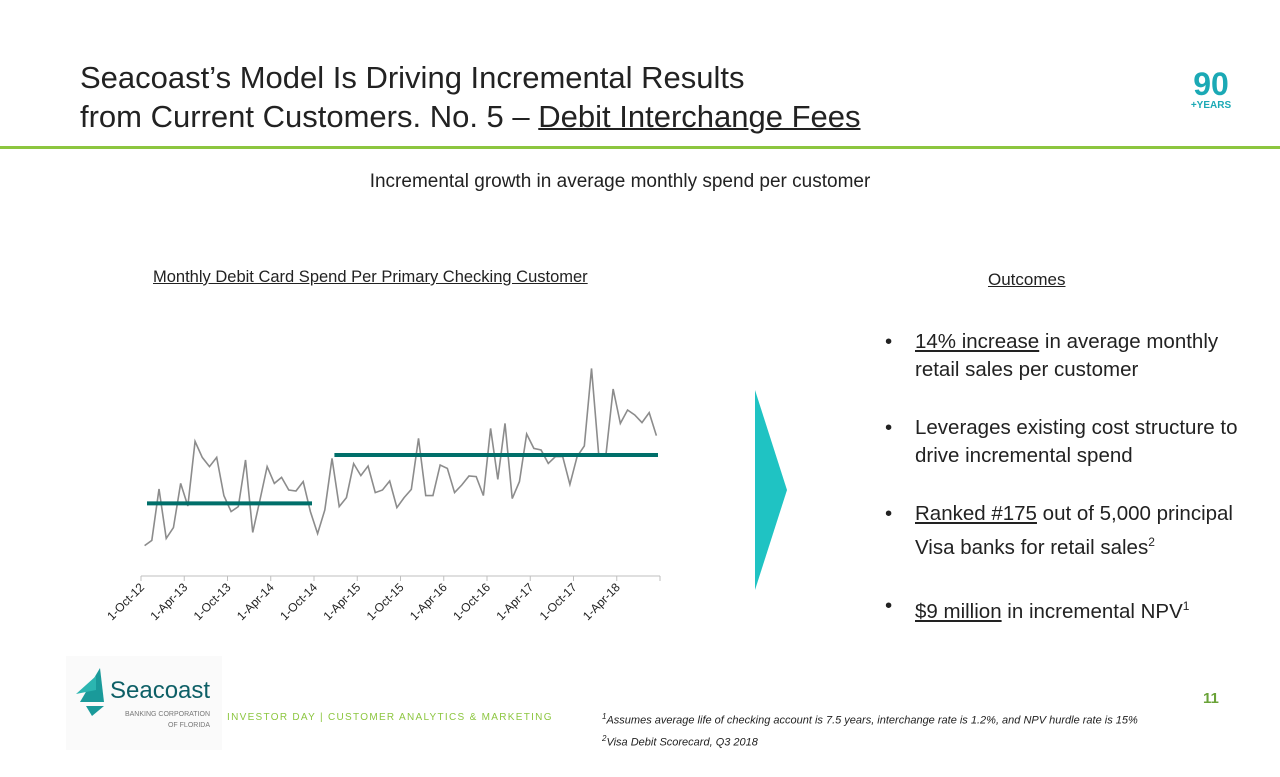  I want to click on footnote-ref: 2, so click(1151, 542).